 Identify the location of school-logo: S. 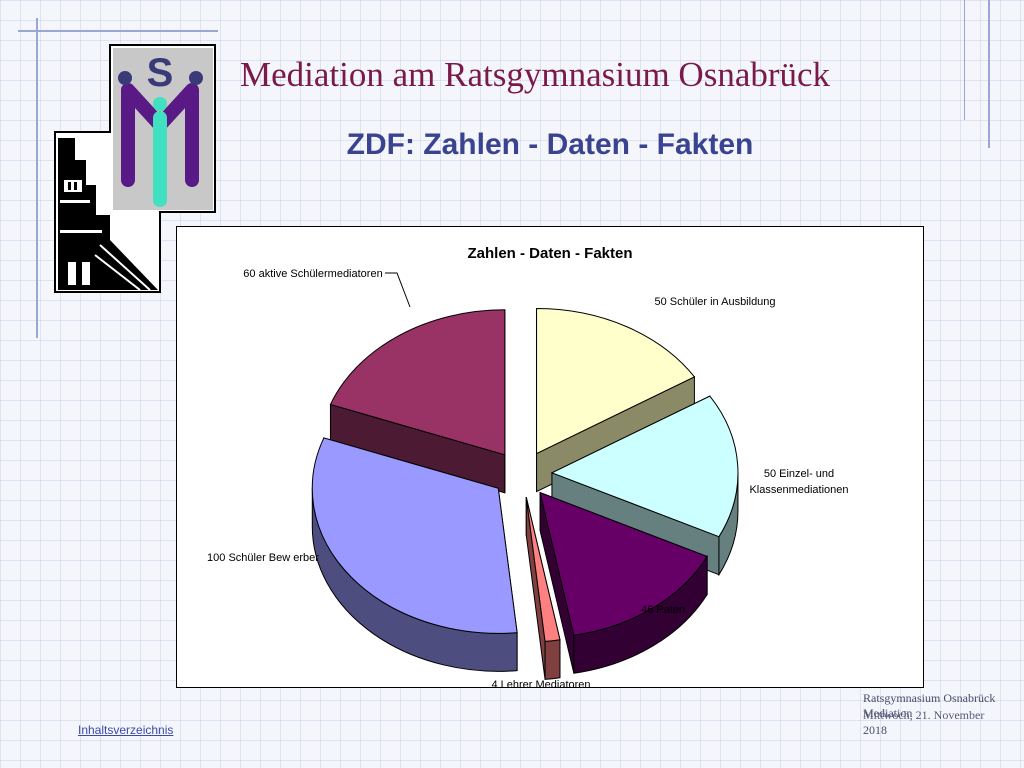
(135, 168).